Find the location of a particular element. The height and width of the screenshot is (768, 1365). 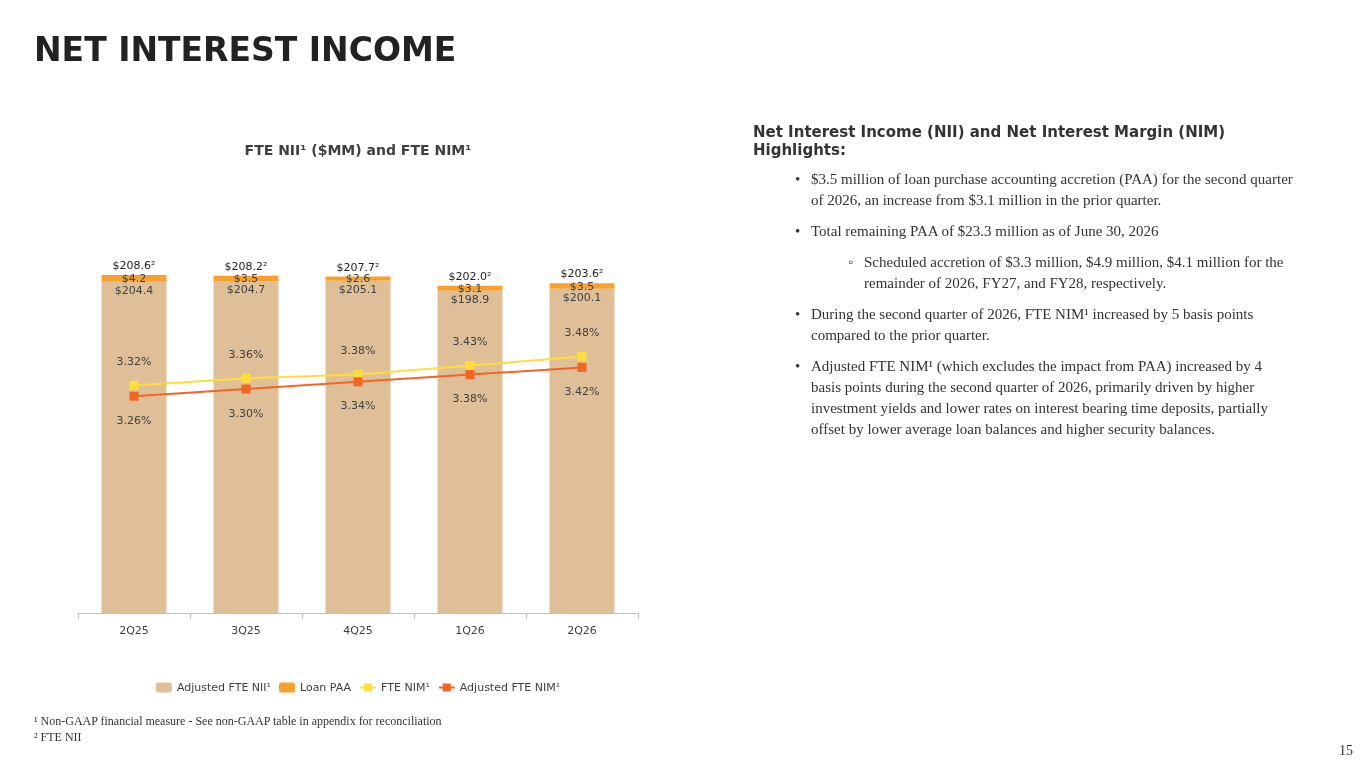

text: ◦ Scheduled accretion of $3.3 million, $4.9 million, $4.1 million for the remainder of 2026, FY27, and FY28, respectively. is located at coordinates (1066, 273).